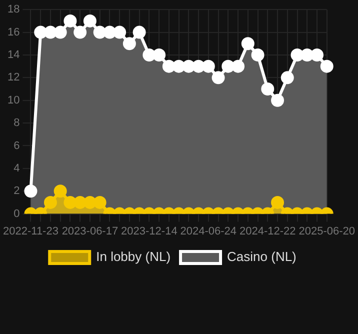 The width and height of the screenshot is (358, 334). I want to click on y-tick-label: 16, so click(13, 32).